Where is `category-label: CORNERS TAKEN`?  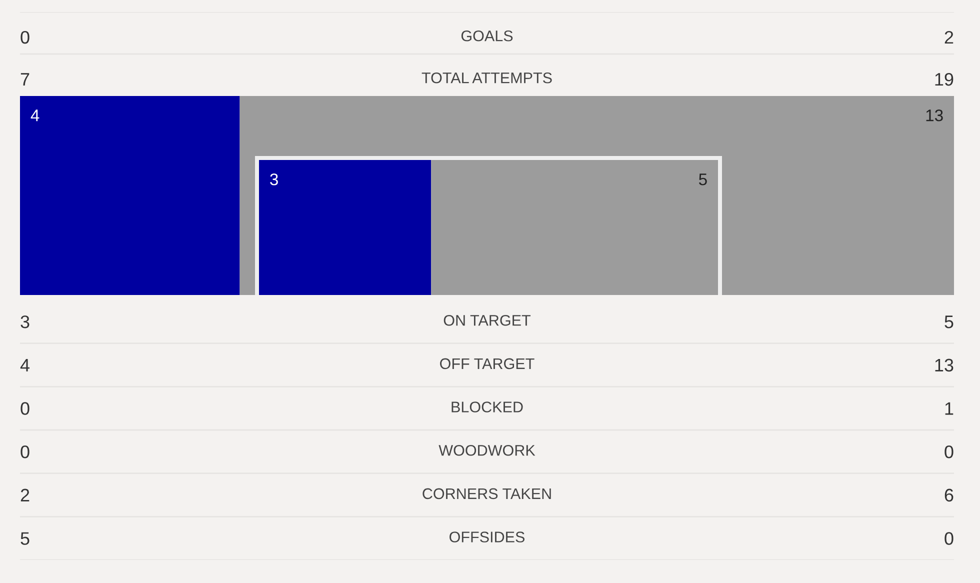 category-label: CORNERS TAKEN is located at coordinates (486, 494).